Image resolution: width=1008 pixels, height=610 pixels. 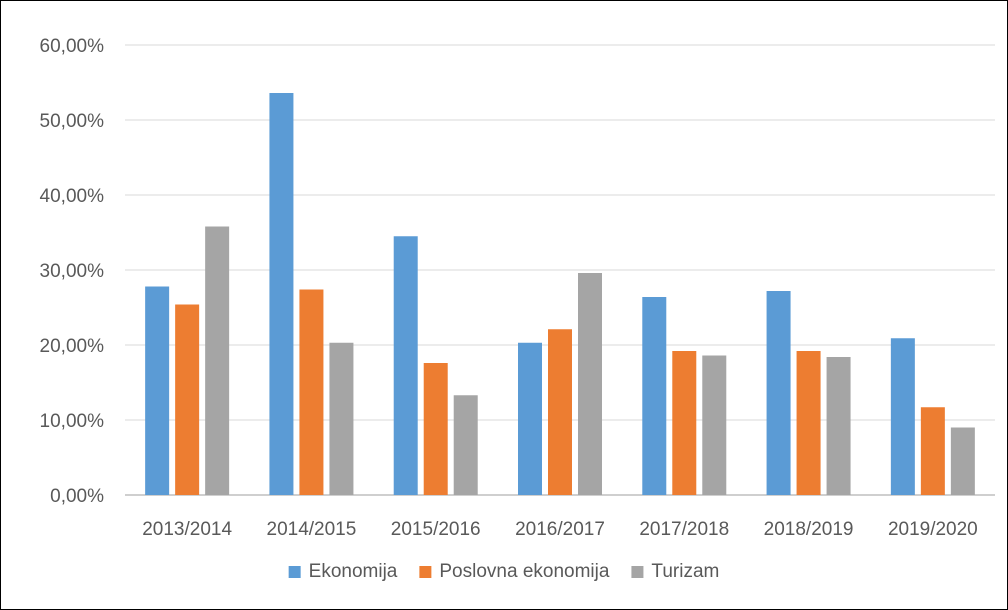 What do you see at coordinates (72, 346) in the screenshot?
I see `y-tick-label: 20,00%` at bounding box center [72, 346].